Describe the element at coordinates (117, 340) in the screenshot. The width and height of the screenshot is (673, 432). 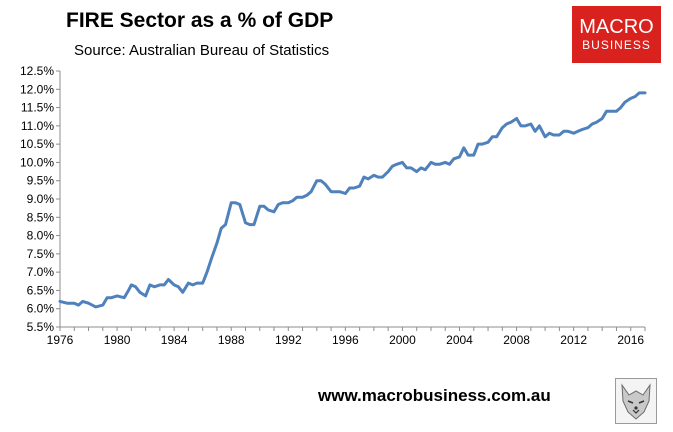
I see `x-tick-label: 1980` at that location.